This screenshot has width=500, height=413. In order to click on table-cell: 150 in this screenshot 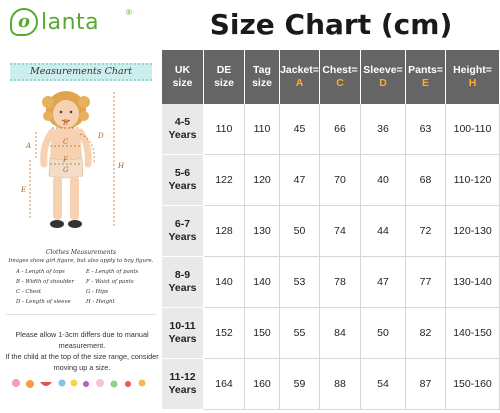, I will do `click(262, 333)`.